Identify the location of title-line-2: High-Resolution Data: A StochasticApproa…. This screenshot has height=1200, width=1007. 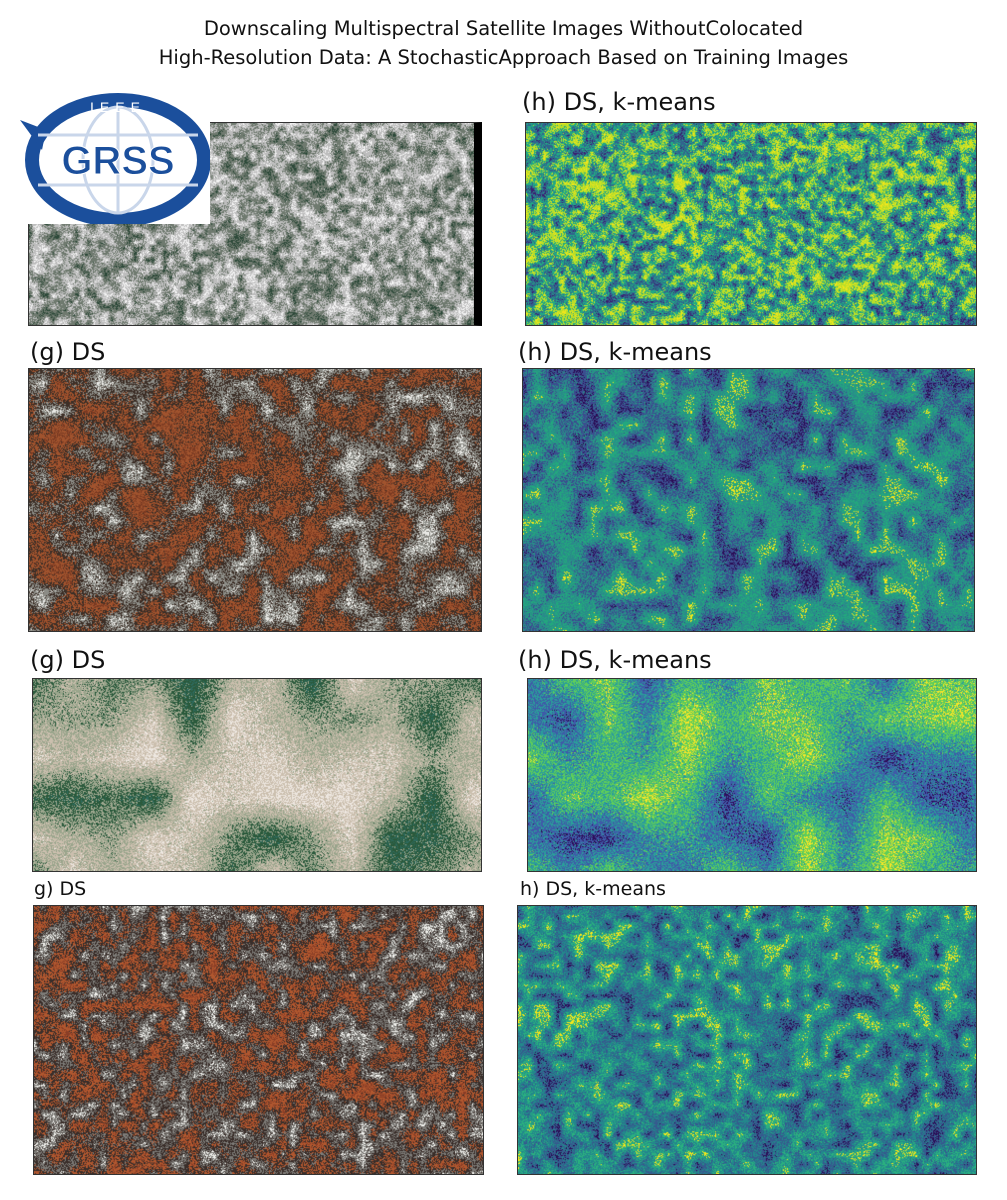
(503, 57).